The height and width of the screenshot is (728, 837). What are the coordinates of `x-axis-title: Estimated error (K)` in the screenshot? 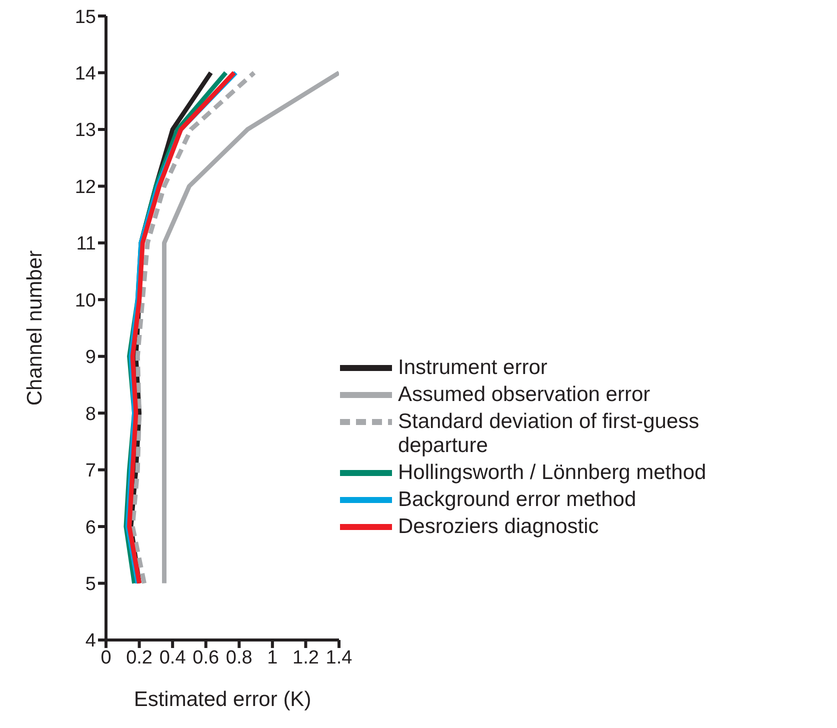 It's located at (223, 699).